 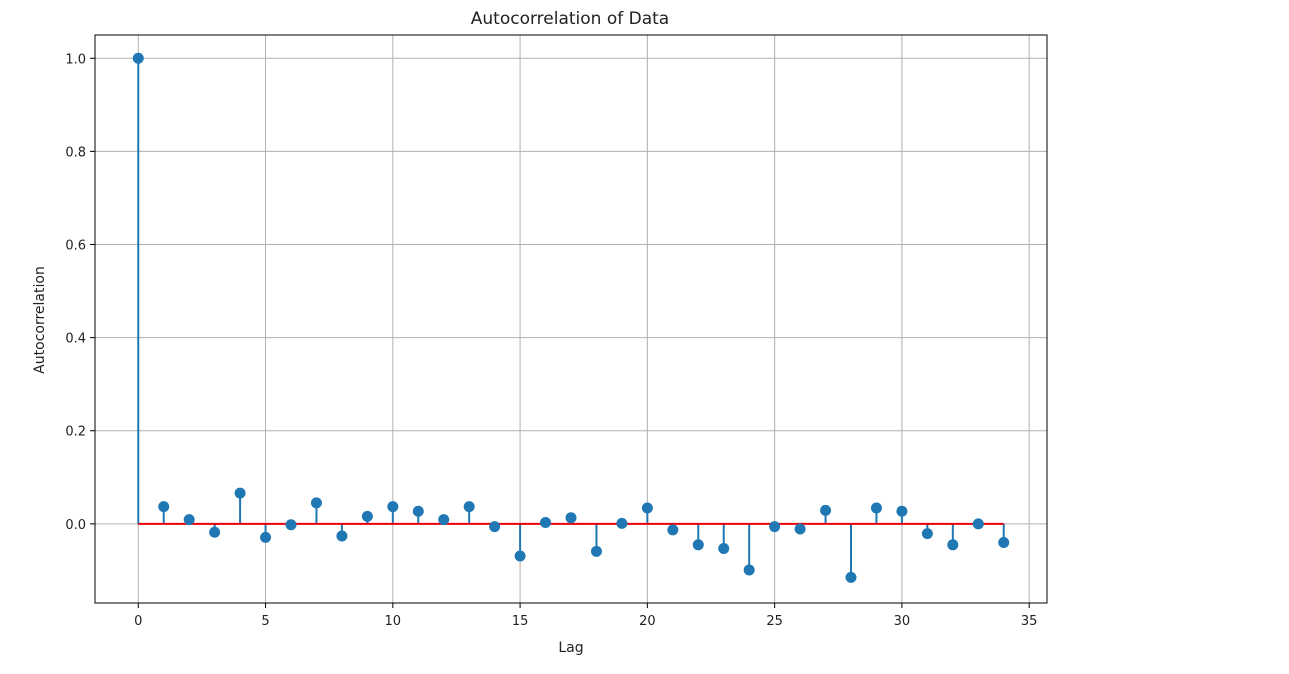 What do you see at coordinates (647, 621) in the screenshot?
I see `x-tick-label: 20` at bounding box center [647, 621].